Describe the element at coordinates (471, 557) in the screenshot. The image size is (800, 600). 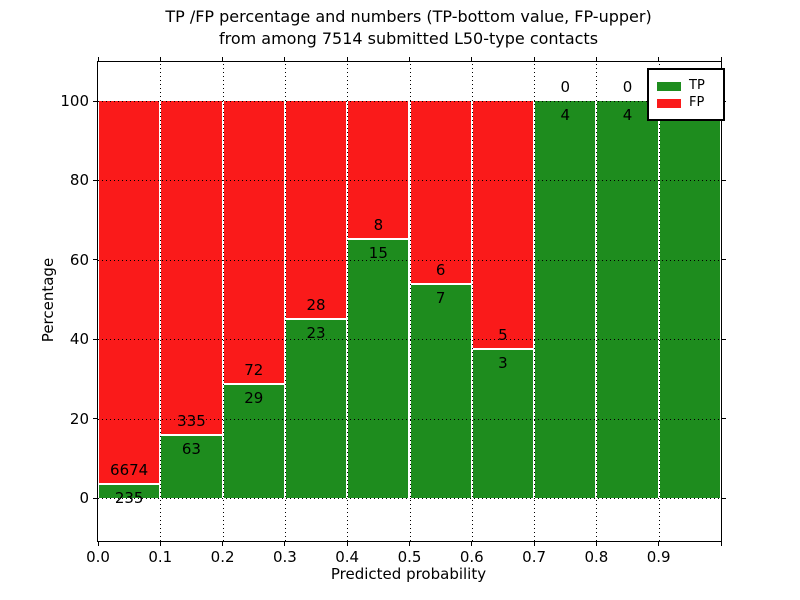
I see `x-tick-label: 0.6` at that location.